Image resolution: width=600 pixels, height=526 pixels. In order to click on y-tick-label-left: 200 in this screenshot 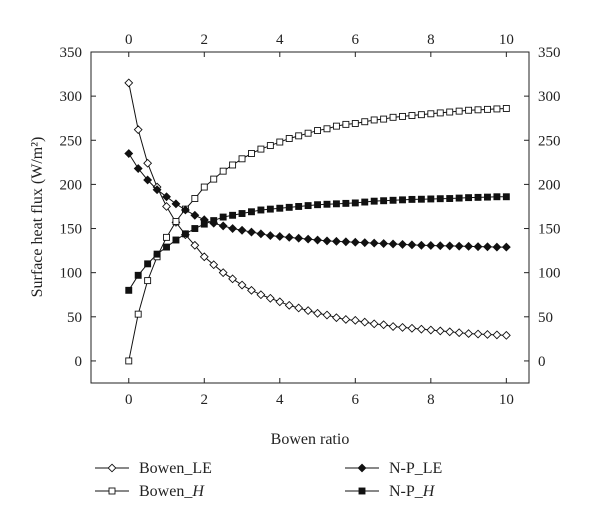, I will do `click(71, 185)`.